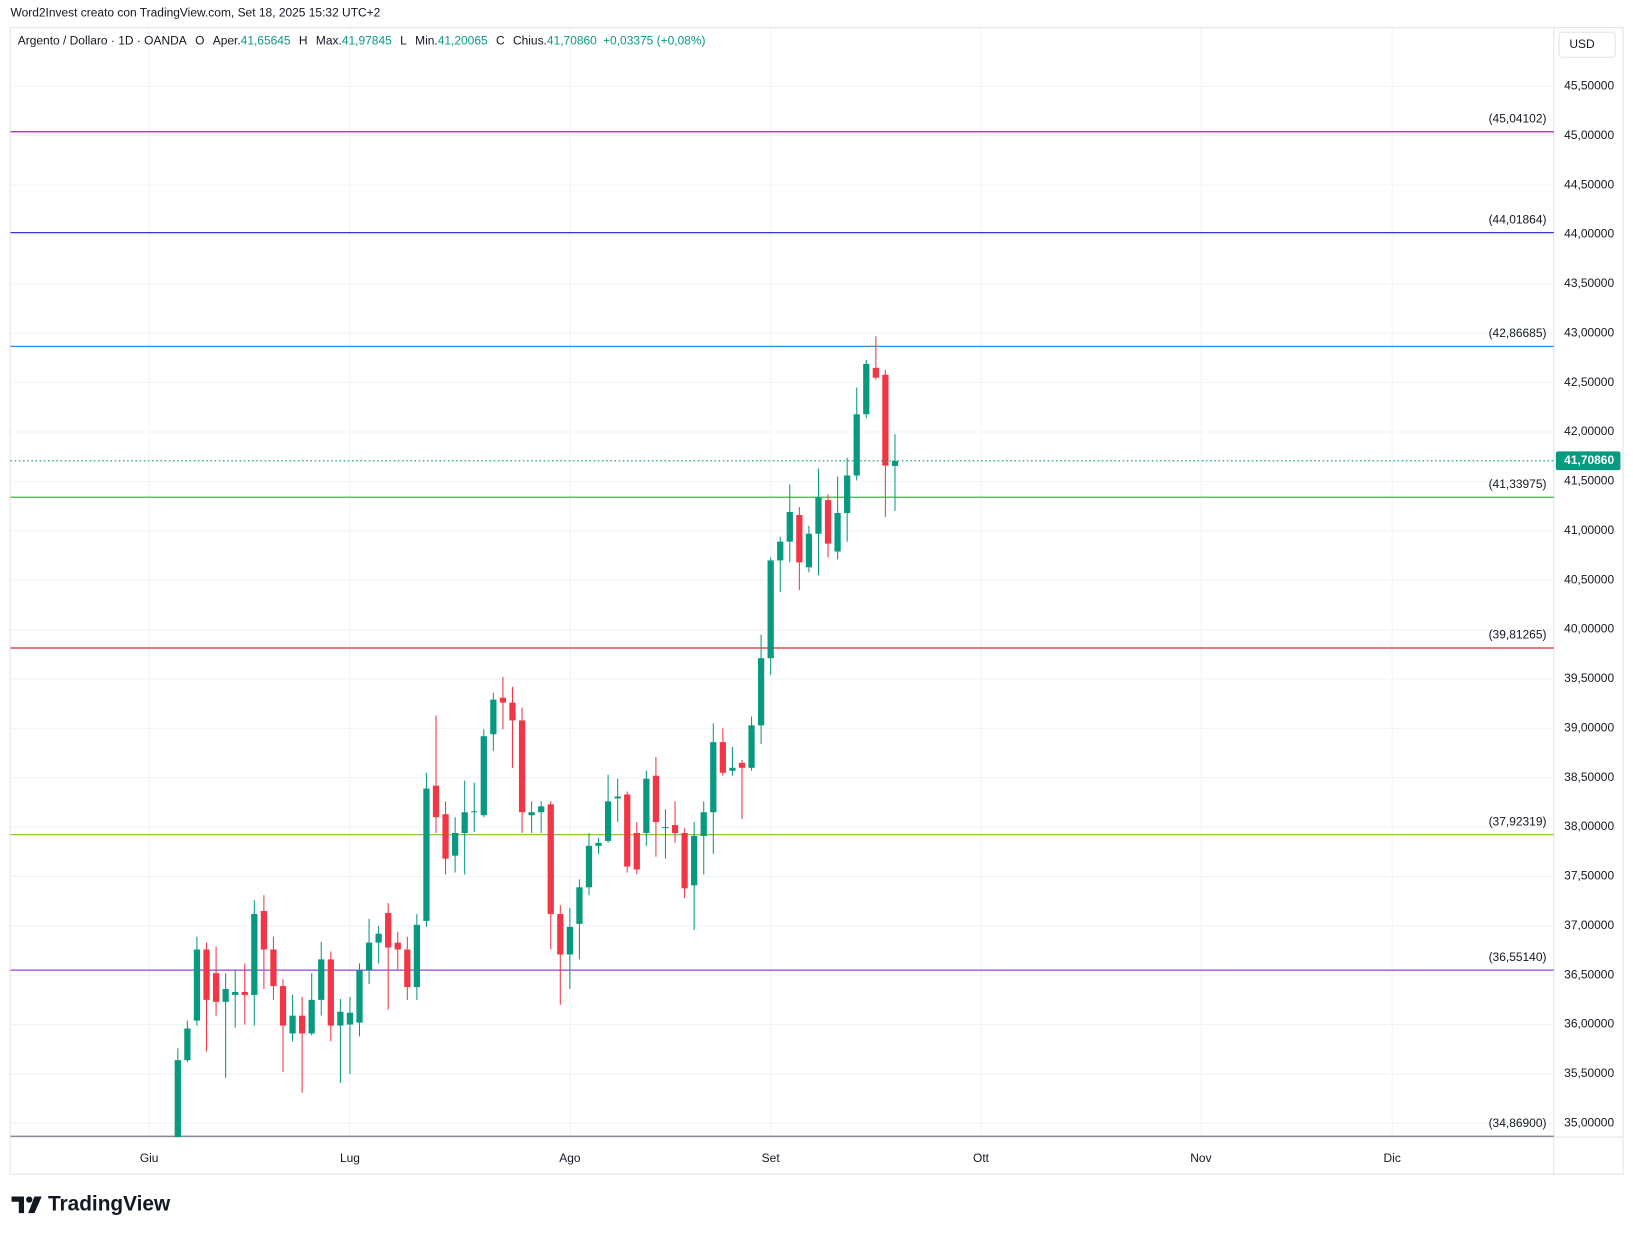 The height and width of the screenshot is (1234, 1633). What do you see at coordinates (303, 41) in the screenshot?
I see `ohlc-key: H` at bounding box center [303, 41].